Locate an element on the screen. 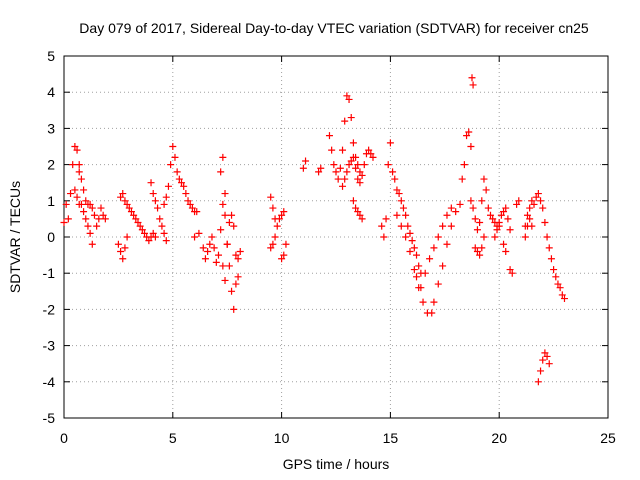 Image resolution: width=640 pixels, height=480 pixels. y-tick-label: 4 is located at coordinates (51, 92).